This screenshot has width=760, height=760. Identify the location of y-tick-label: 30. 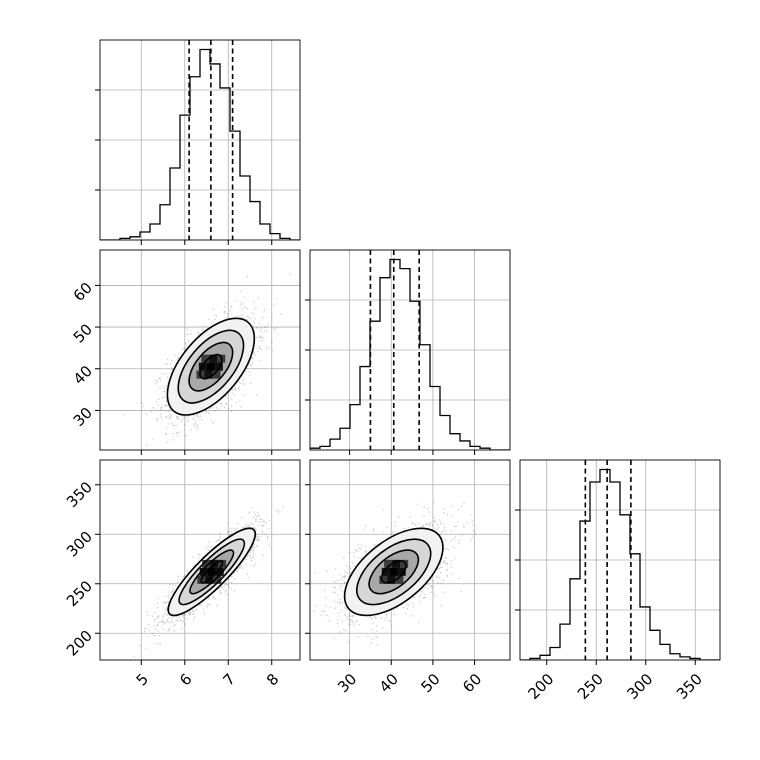
(83, 417).